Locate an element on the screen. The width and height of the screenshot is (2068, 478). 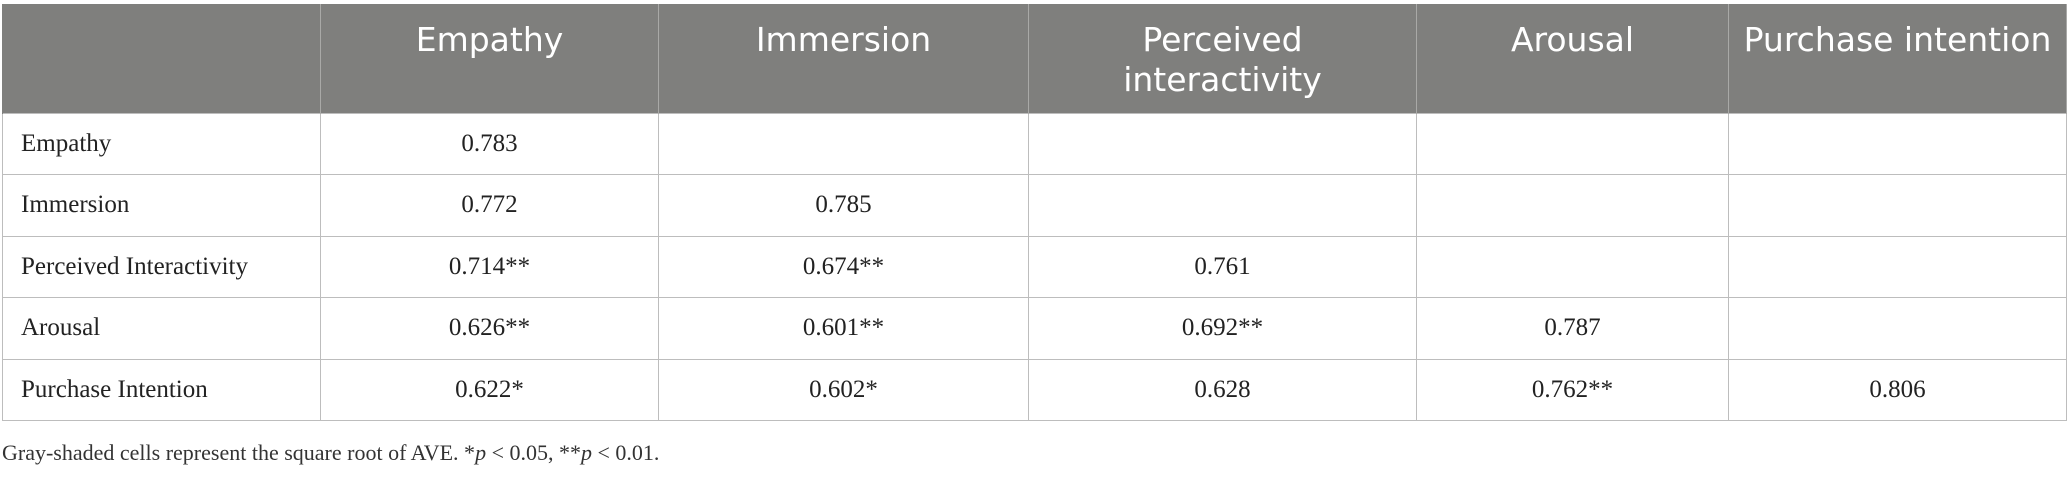
header-empathy: Empathy is located at coordinates (489, 58).